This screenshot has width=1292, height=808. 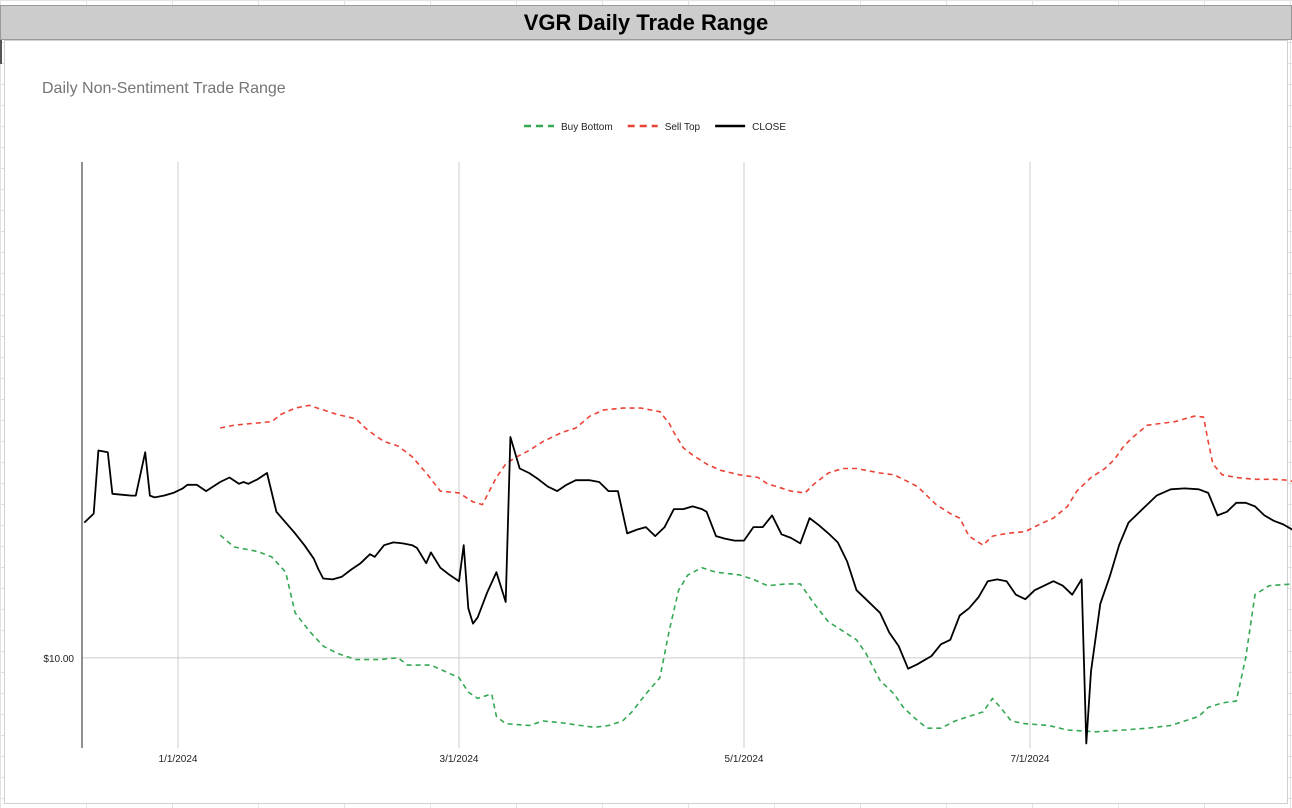 What do you see at coordinates (178, 759) in the screenshot?
I see `x-tick-label: 1/1/2024` at bounding box center [178, 759].